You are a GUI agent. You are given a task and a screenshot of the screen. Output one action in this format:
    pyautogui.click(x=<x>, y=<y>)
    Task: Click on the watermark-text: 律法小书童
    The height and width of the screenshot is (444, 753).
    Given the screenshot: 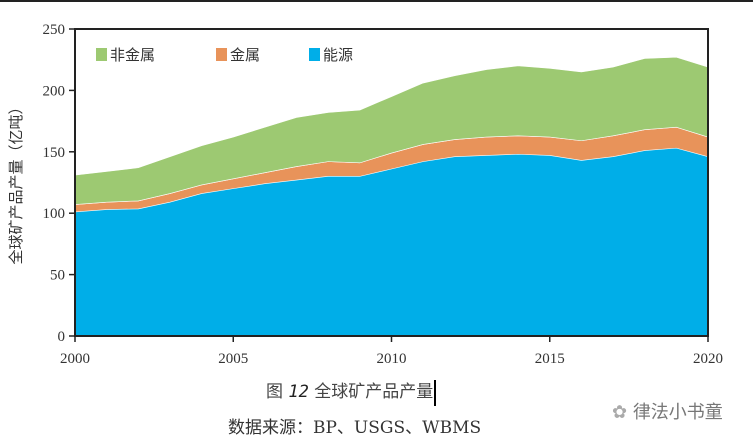 What is the action you would take?
    pyautogui.click(x=677, y=412)
    